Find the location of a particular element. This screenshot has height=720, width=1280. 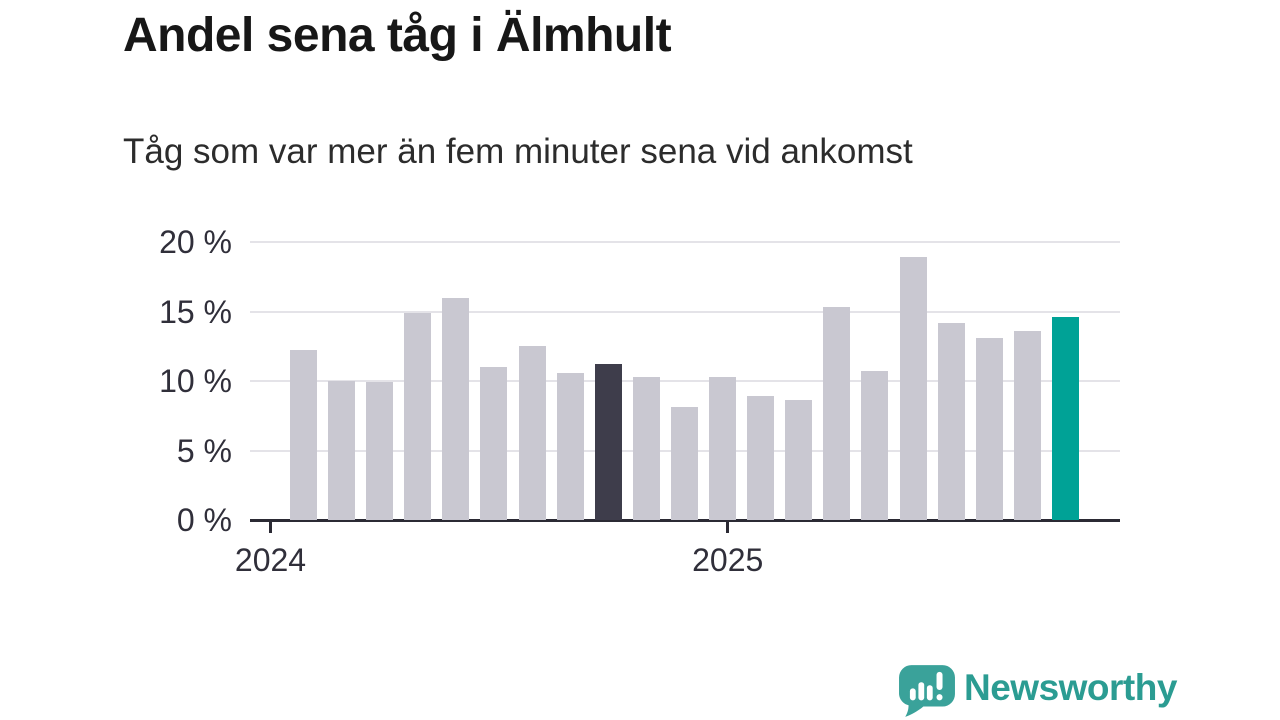

y-axis-tick-label: 0 % is located at coordinates (204, 520).